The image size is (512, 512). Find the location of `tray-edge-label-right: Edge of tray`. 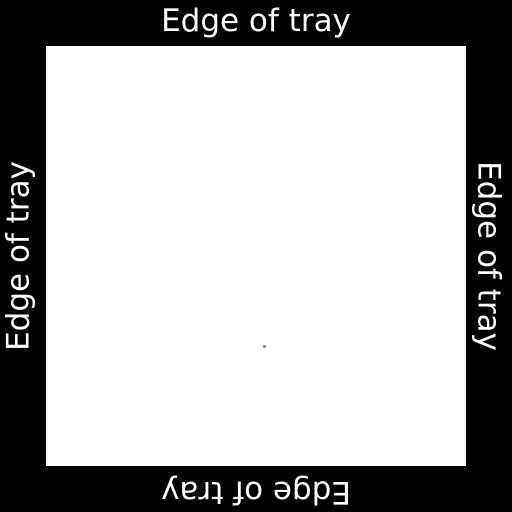

tray-edge-label-right: Edge of tray is located at coordinates (488, 256).